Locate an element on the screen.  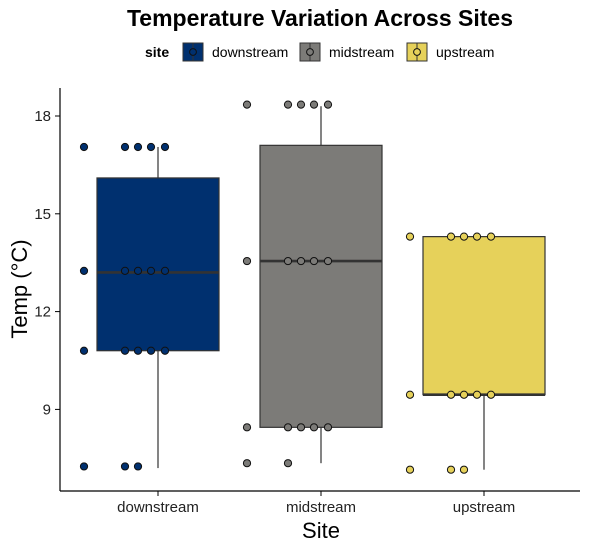
x-axis: downstream midstream upstream is located at coordinates (316, 503).